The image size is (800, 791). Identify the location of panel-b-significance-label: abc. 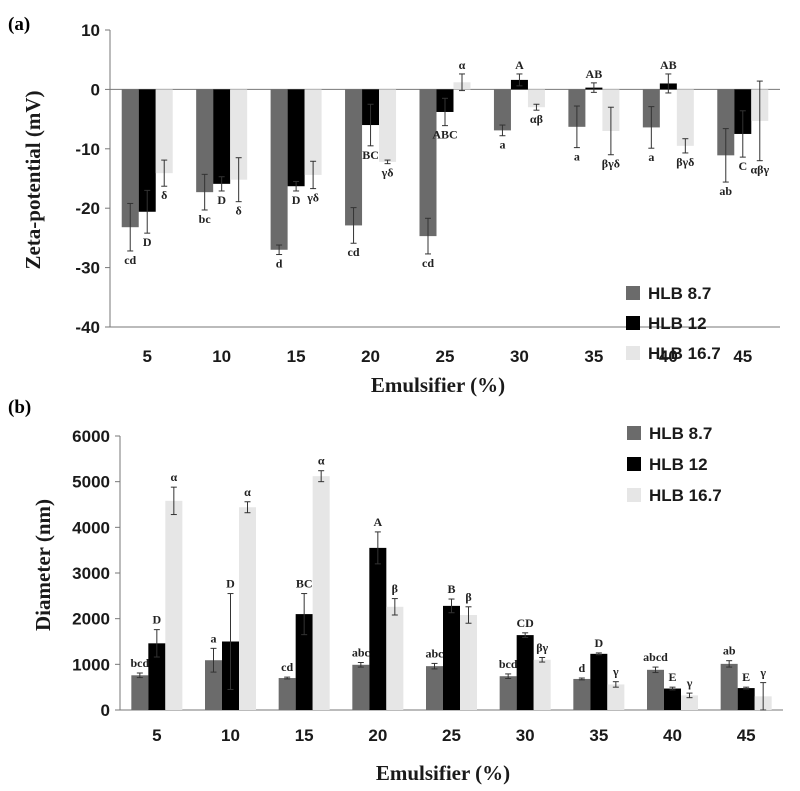
(435, 653).